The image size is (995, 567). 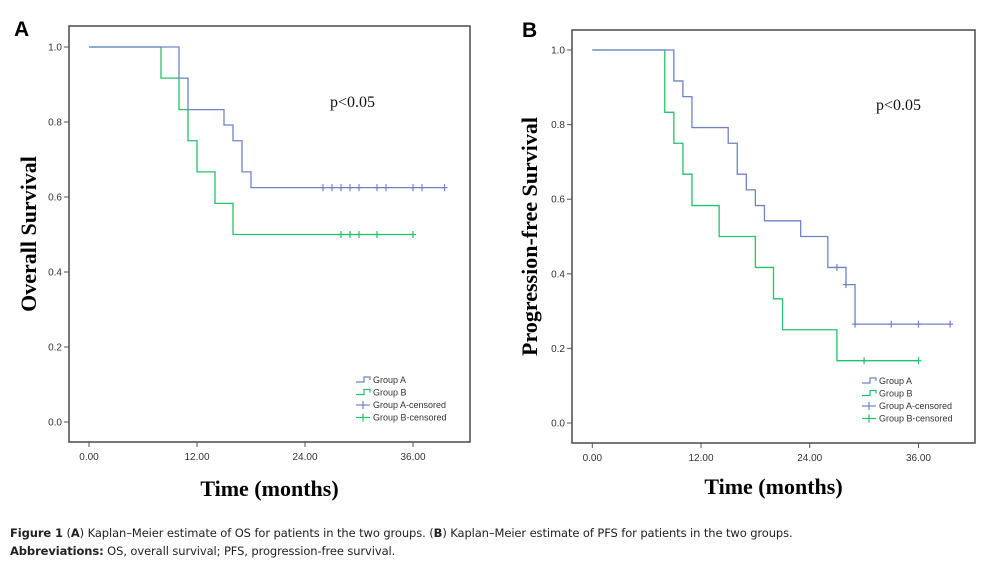 I want to click on caption-figure-label: Figure 1, so click(x=36, y=533).